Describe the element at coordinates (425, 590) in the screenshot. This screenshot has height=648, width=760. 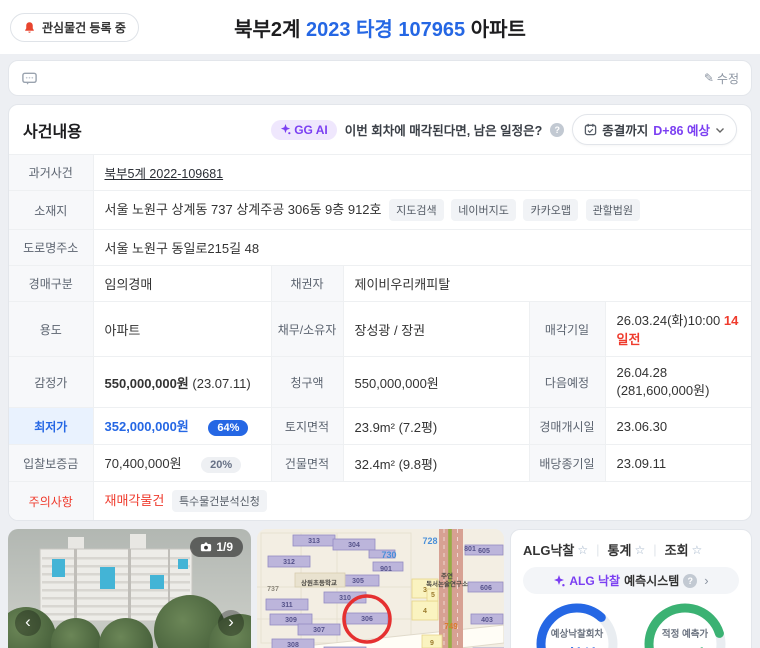
I see `svg-text: 3` at that location.